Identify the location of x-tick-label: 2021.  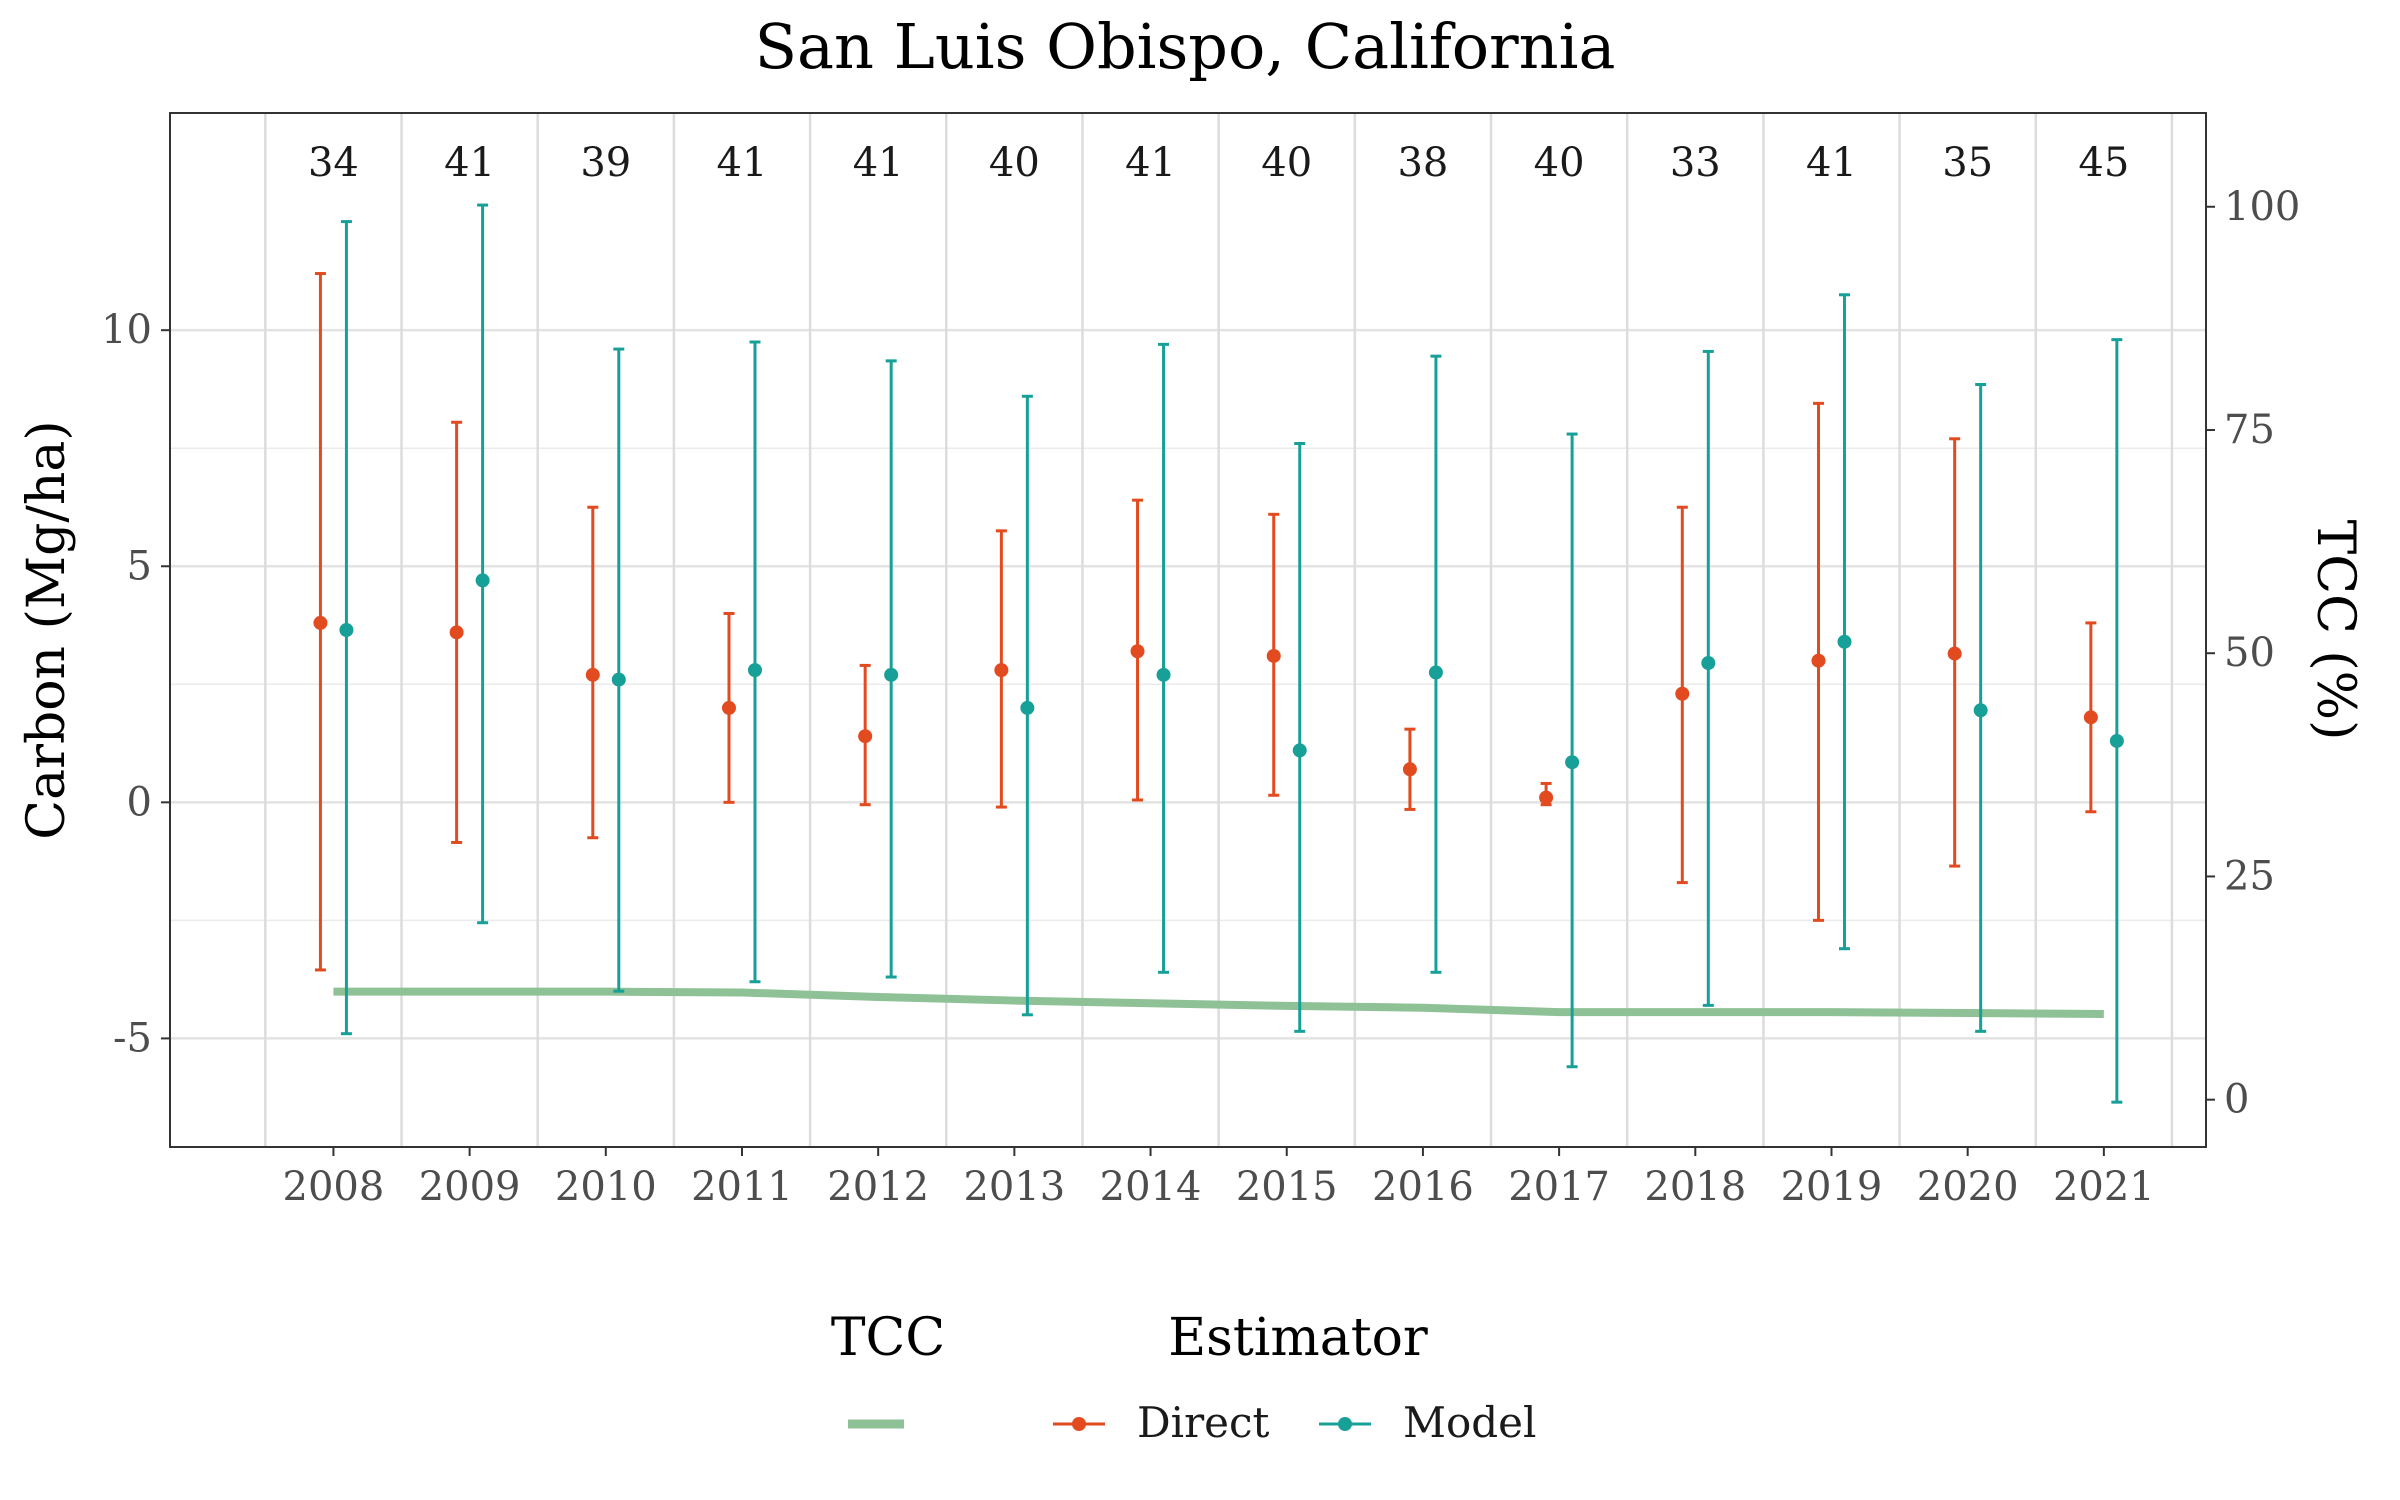
(2104, 1187).